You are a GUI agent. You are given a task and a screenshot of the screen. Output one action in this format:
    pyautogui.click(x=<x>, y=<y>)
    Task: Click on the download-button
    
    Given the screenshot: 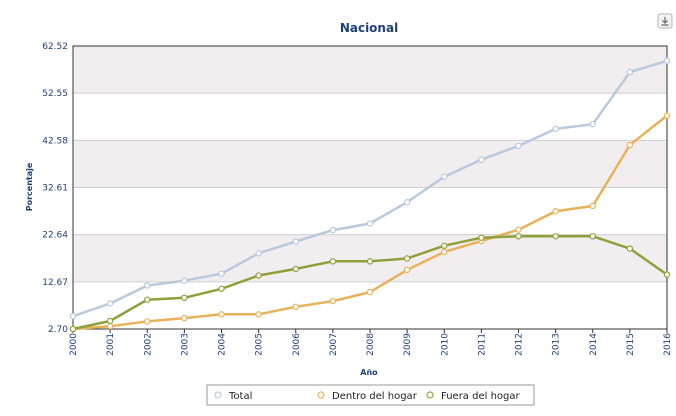 What is the action you would take?
    pyautogui.click(x=665, y=21)
    